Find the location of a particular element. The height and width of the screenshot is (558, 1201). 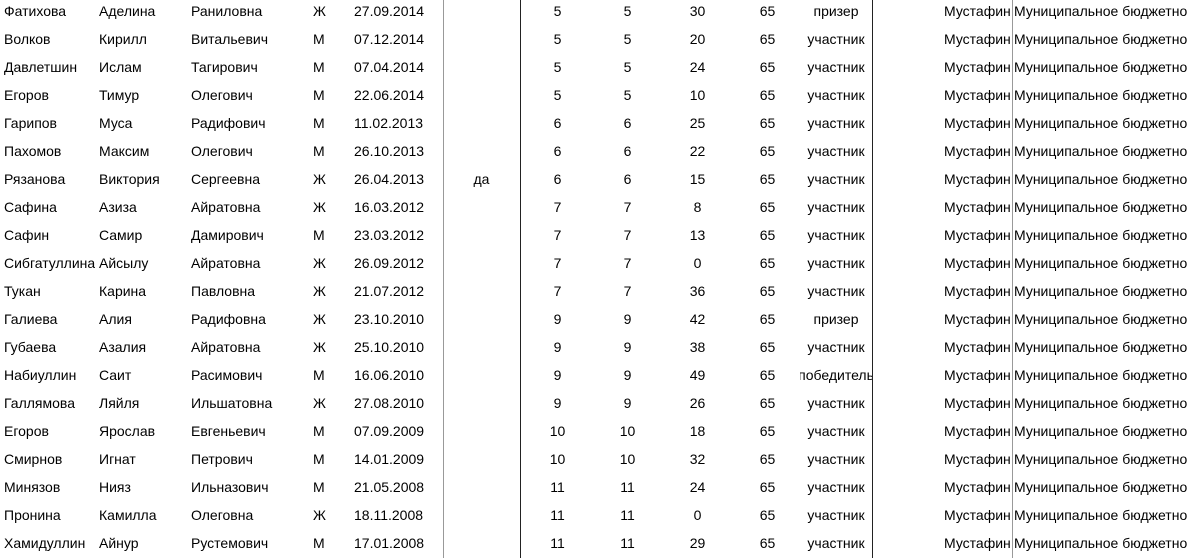

cell: Витальевич is located at coordinates (243, 39).